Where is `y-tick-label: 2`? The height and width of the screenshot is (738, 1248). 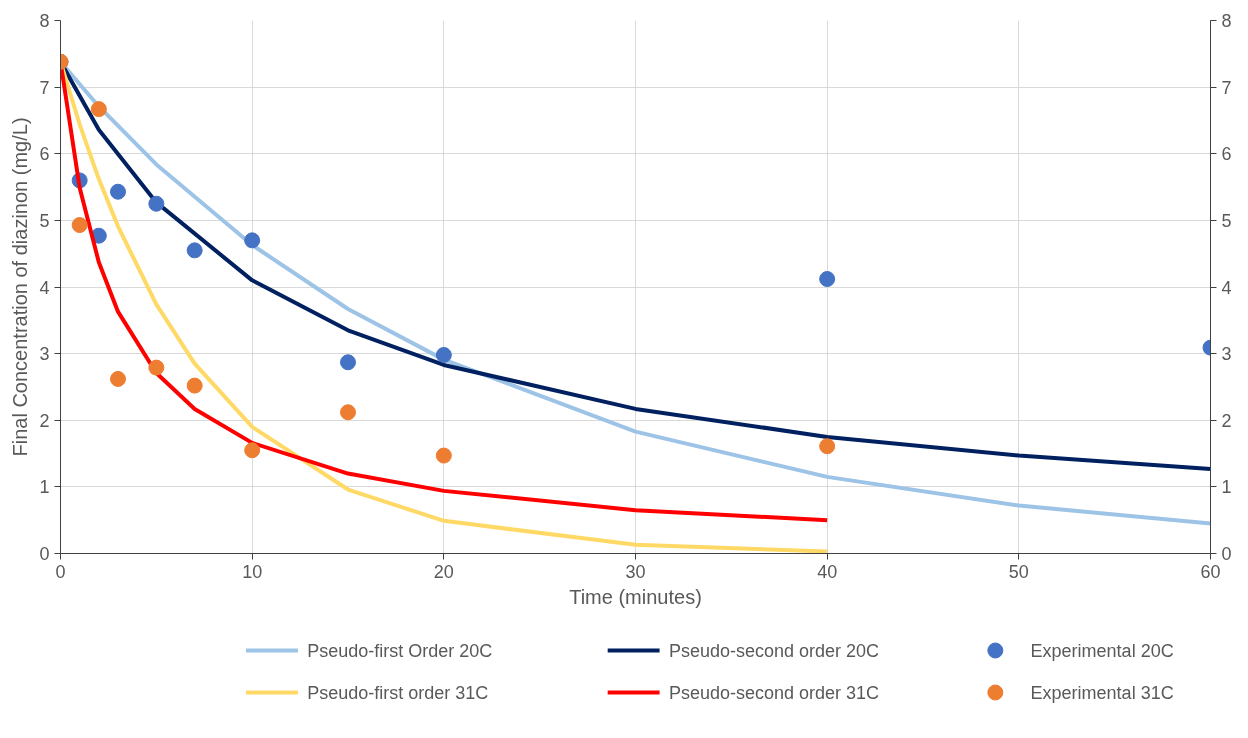
y-tick-label: 2 is located at coordinates (44, 420).